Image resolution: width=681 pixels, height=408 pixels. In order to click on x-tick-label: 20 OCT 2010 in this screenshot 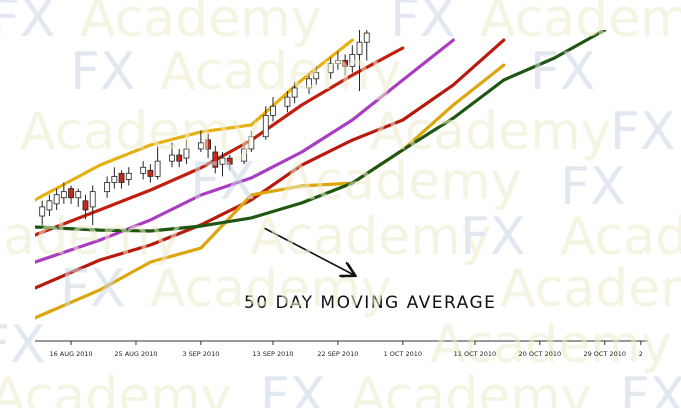, I will do `click(540, 354)`.